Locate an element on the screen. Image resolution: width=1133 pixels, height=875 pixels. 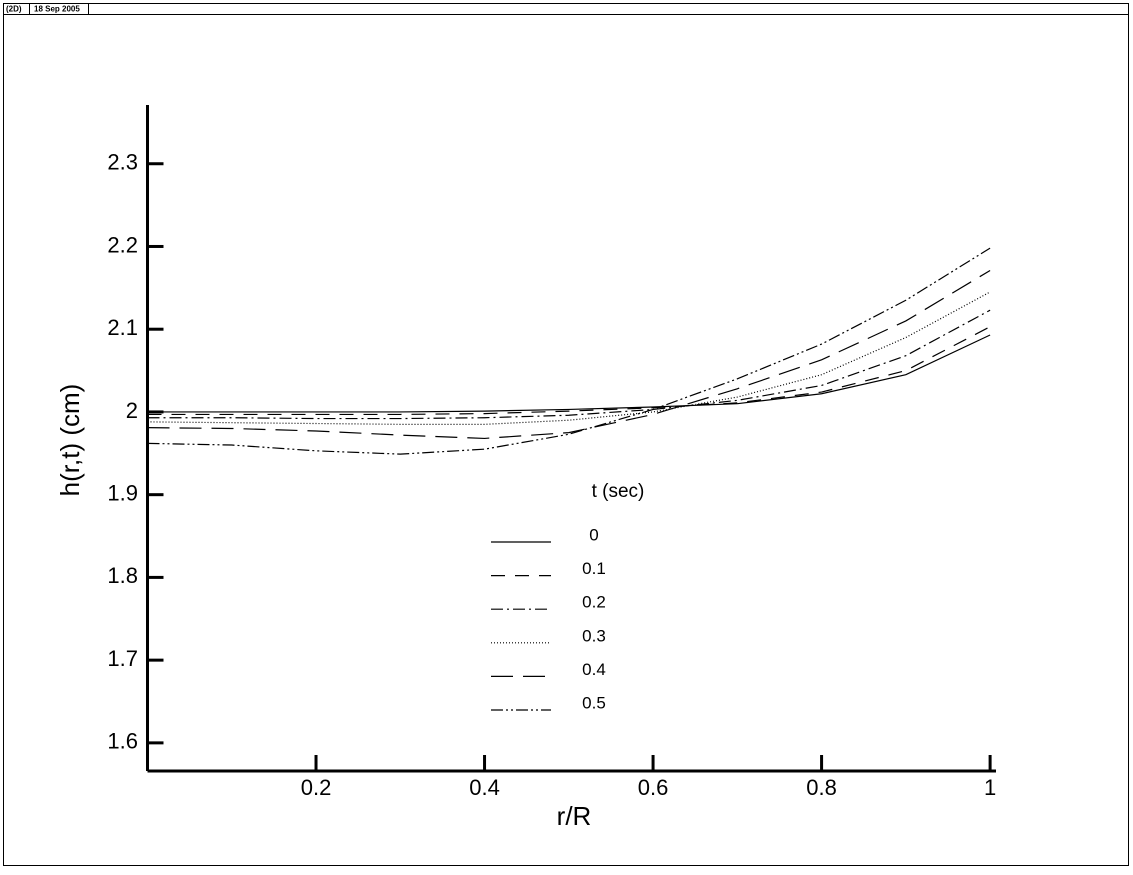
legend-label: 0.5 is located at coordinates (594, 702).